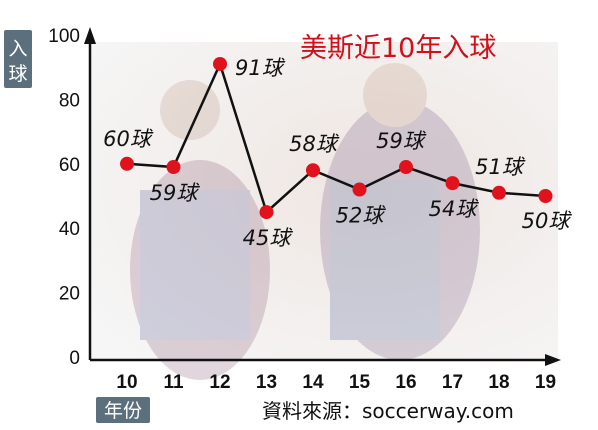 The height and width of the screenshot is (430, 598). Describe the element at coordinates (398, 48) in the screenshot. I see `chart-title: 美斯近10年入球` at that location.